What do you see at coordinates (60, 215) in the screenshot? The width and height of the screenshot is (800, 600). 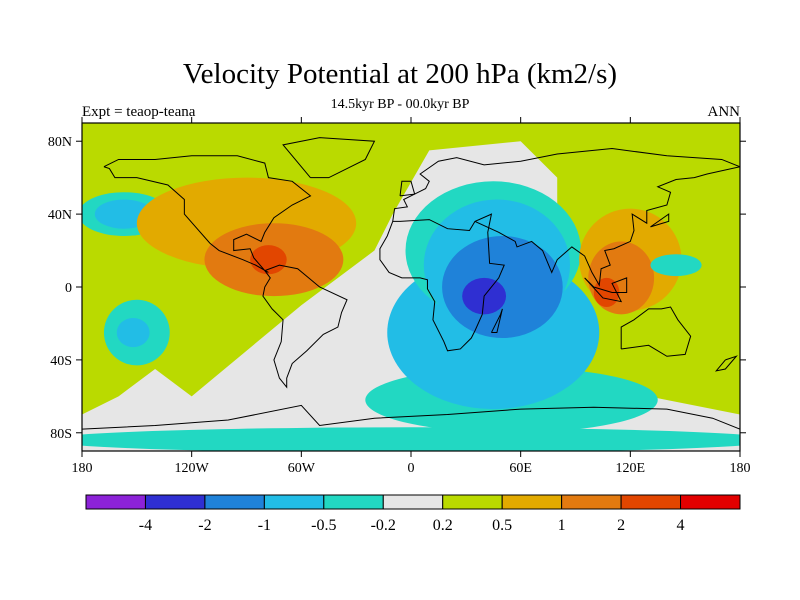 I see `y-tick-label-1: 40N` at bounding box center [60, 215].